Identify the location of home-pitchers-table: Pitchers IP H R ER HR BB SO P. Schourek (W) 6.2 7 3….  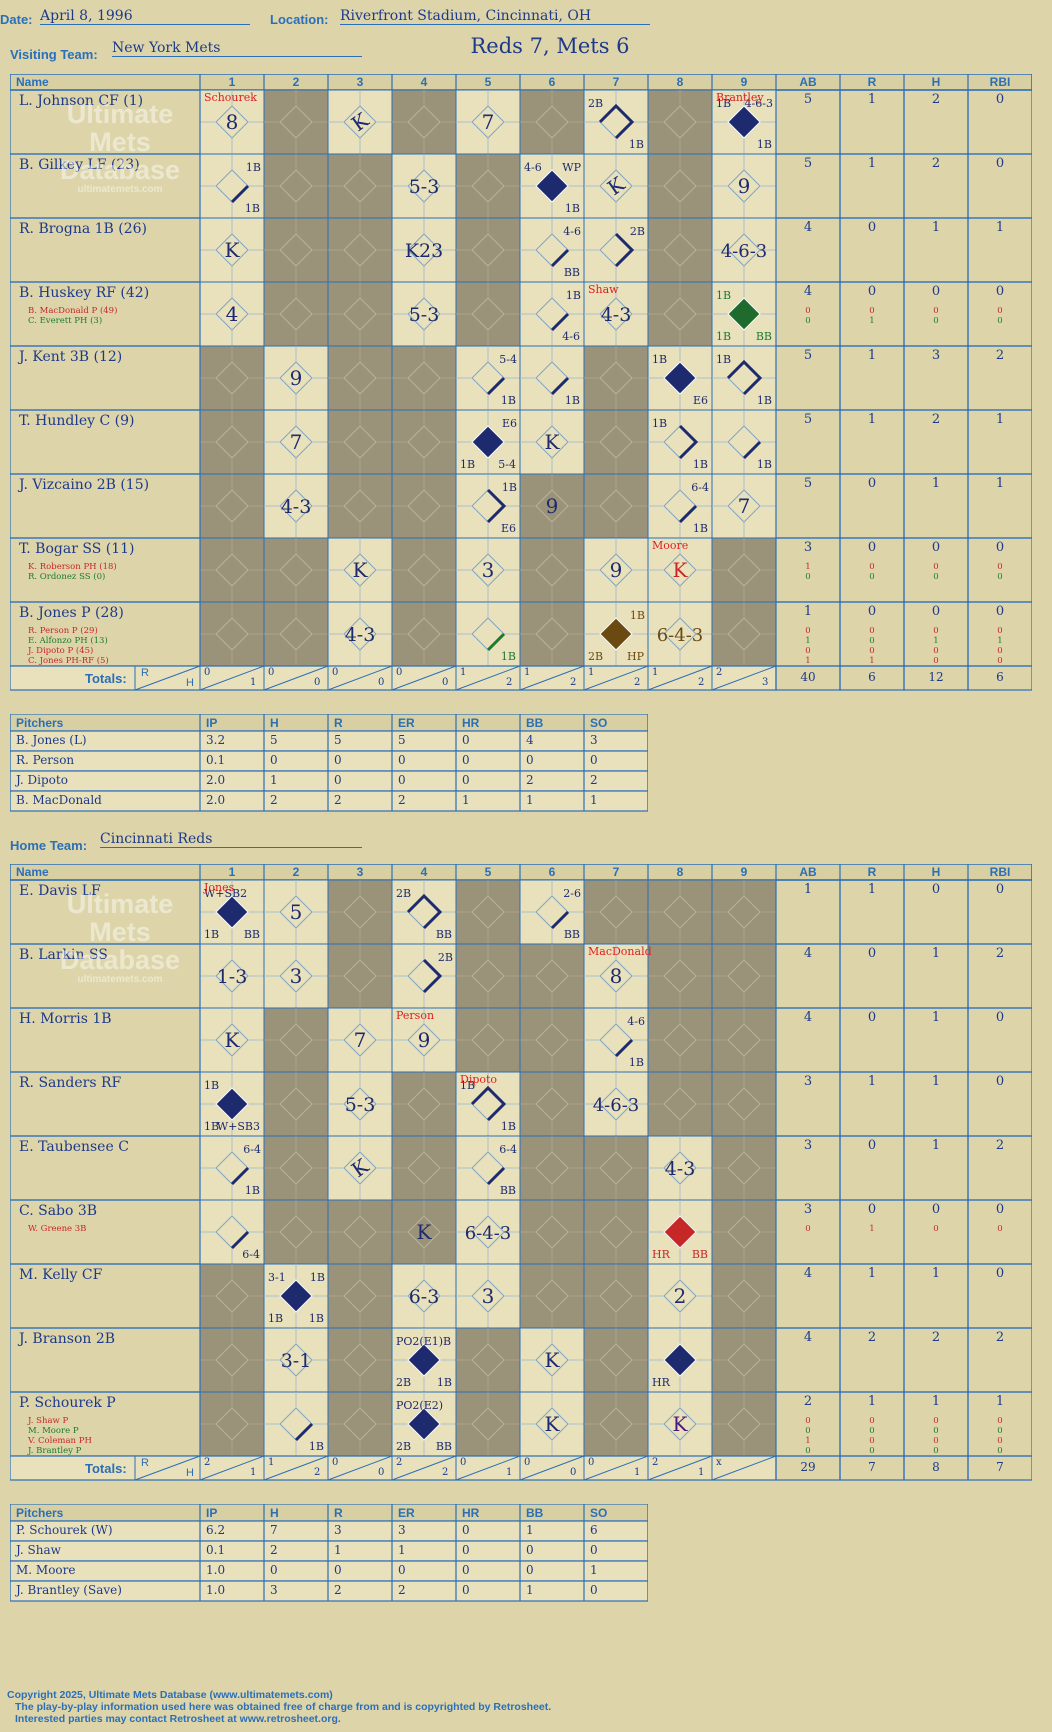
(329, 1555).